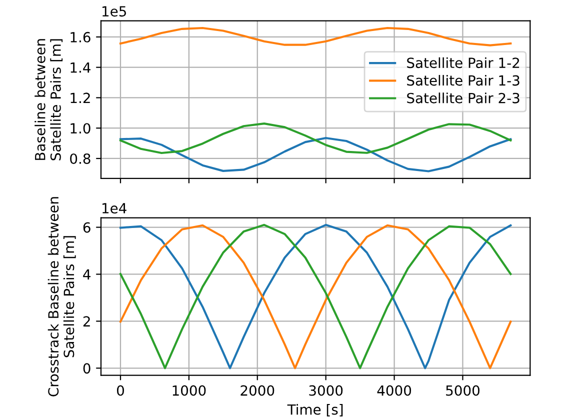  What do you see at coordinates (48, 99) in the screenshot?
I see `y-axis-title: Baseline between Satellite Pairs [m]` at bounding box center [48, 99].